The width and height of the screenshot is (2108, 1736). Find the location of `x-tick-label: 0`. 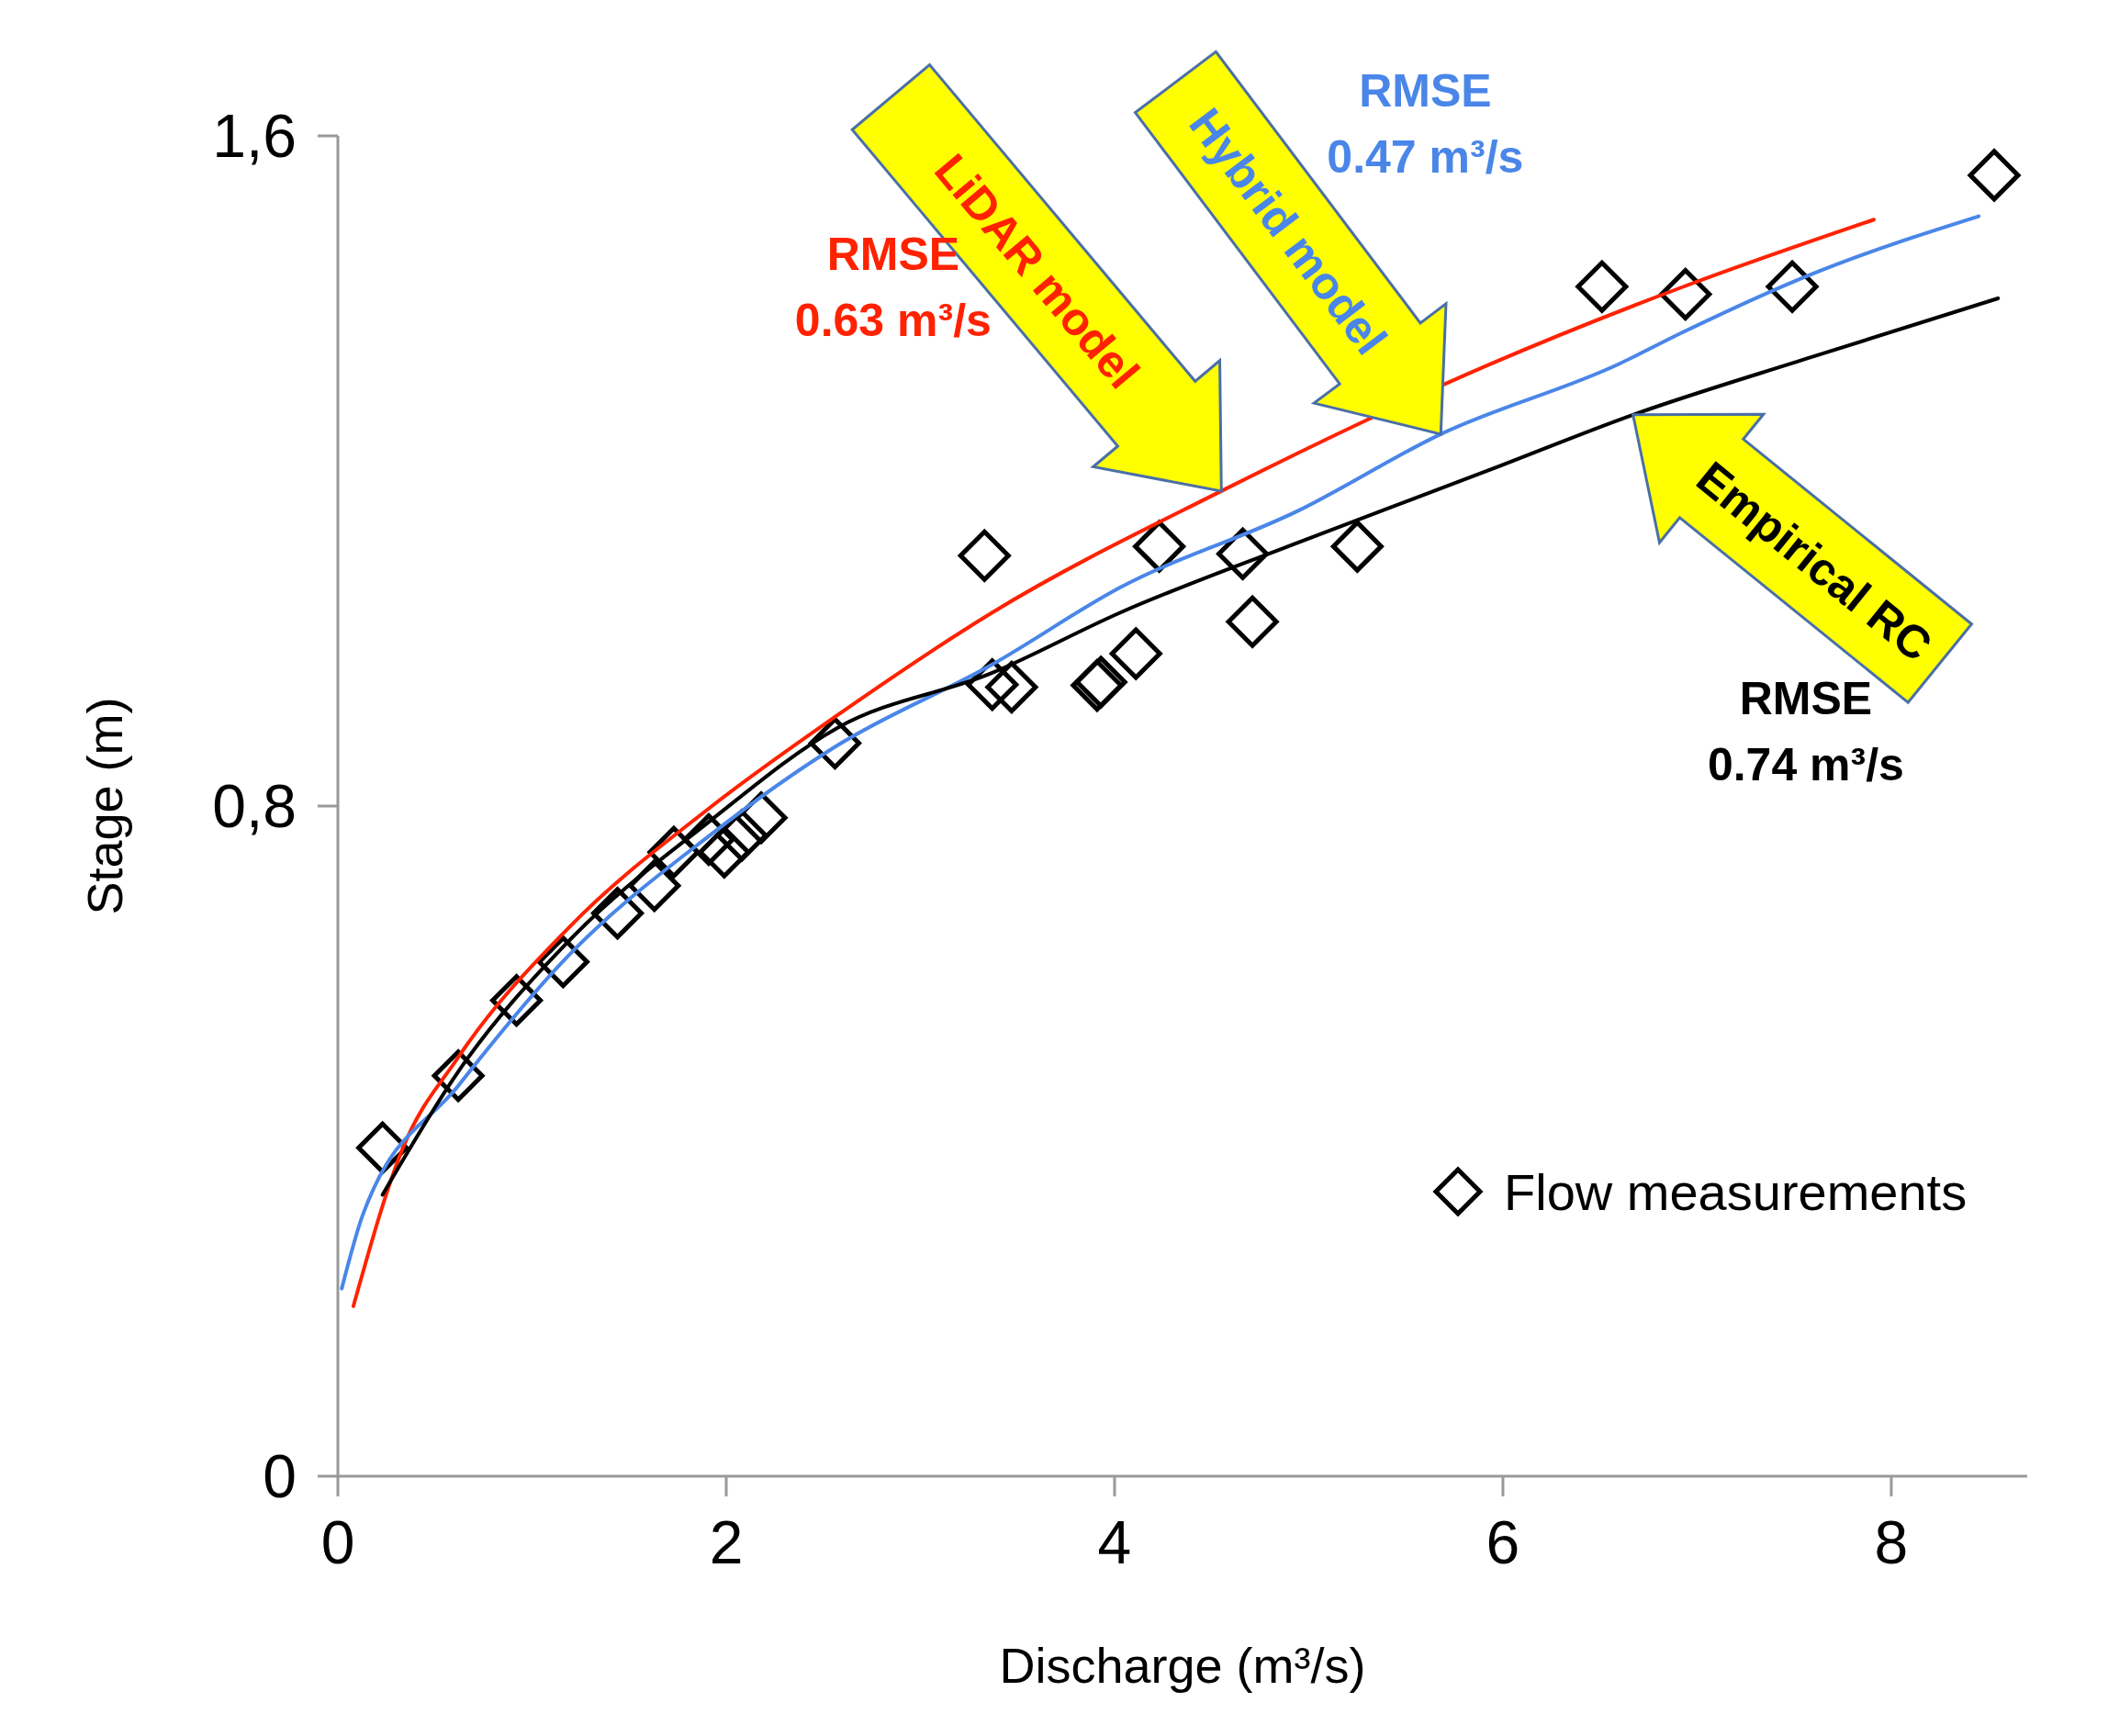

x-tick-label: 0 is located at coordinates (337, 1542).